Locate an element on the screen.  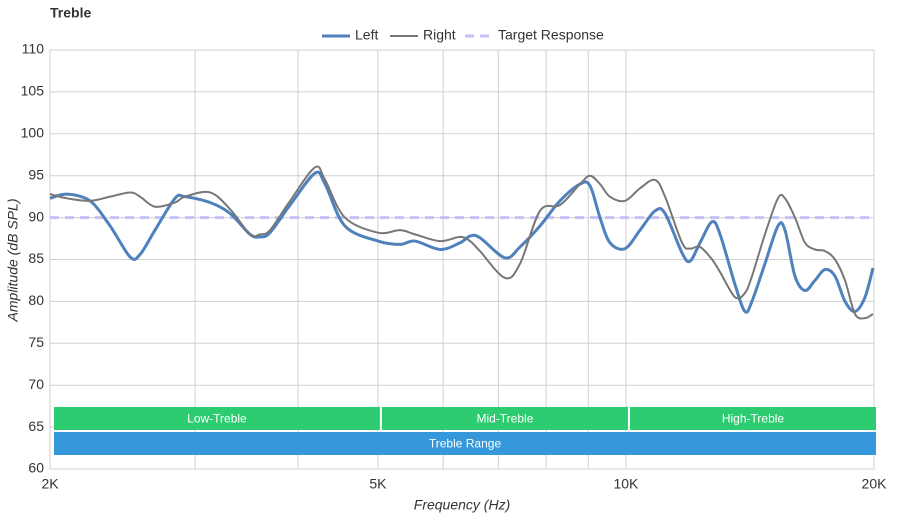
legend-label: Right is located at coordinates (439, 35).